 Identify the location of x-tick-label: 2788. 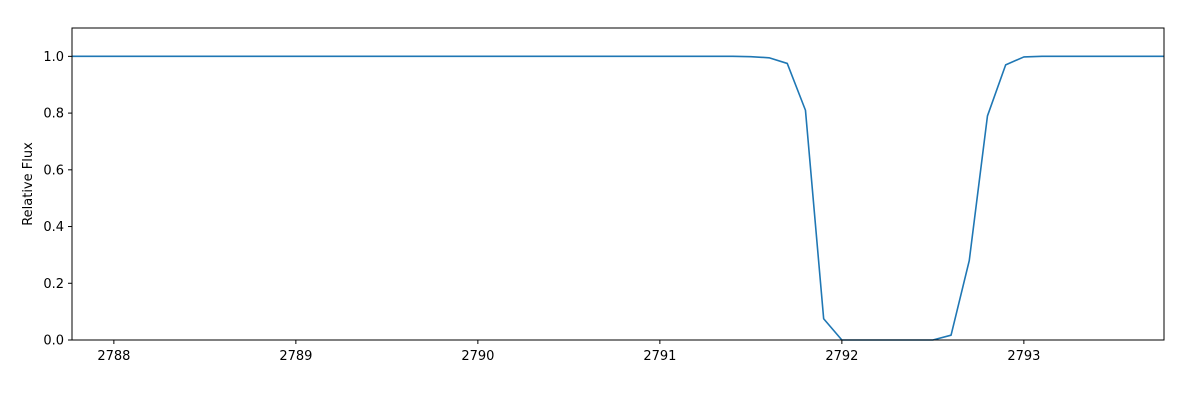
(113, 356).